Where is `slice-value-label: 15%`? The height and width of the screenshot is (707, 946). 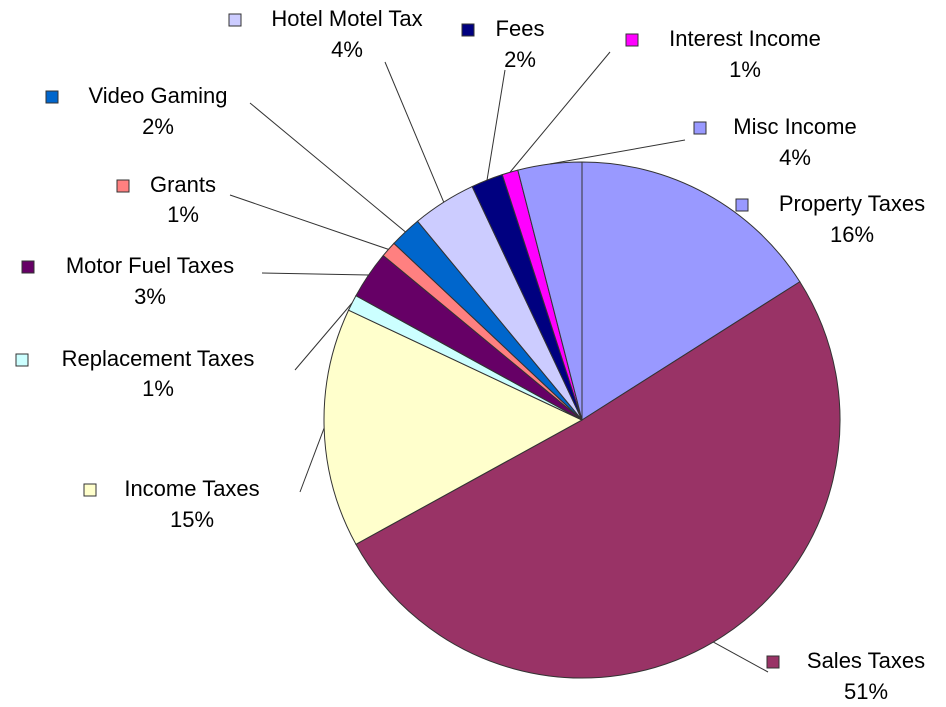
slice-value-label: 15% is located at coordinates (192, 519).